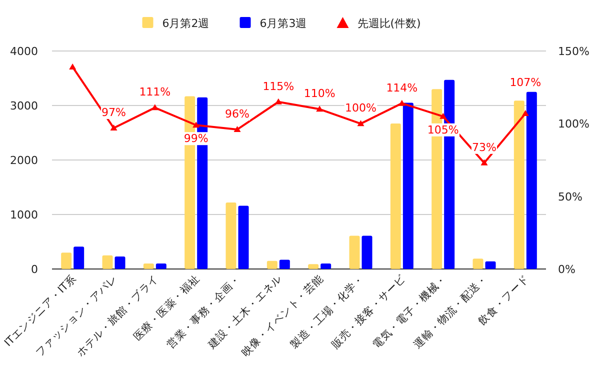 The image size is (600, 371). What do you see at coordinates (574, 51) in the screenshot?
I see `y2-tick-label: 150%` at bounding box center [574, 51].